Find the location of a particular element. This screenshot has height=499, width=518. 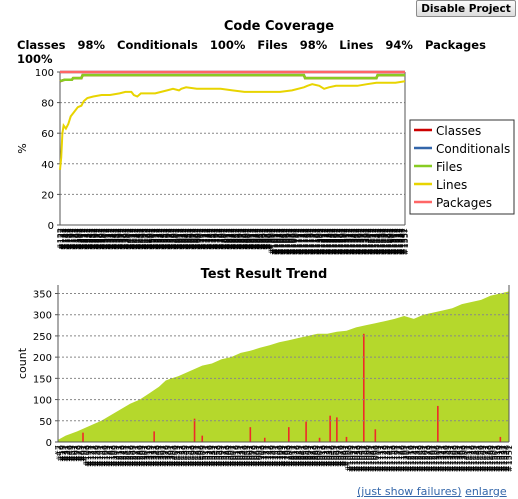

coverage-x-tick-label: #307 is located at coordinates (104, 239).